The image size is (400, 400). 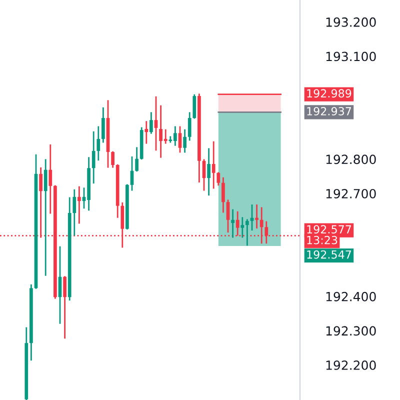 What do you see at coordinates (351, 57) in the screenshot?
I see `y-tick-label: 193.100` at bounding box center [351, 57].